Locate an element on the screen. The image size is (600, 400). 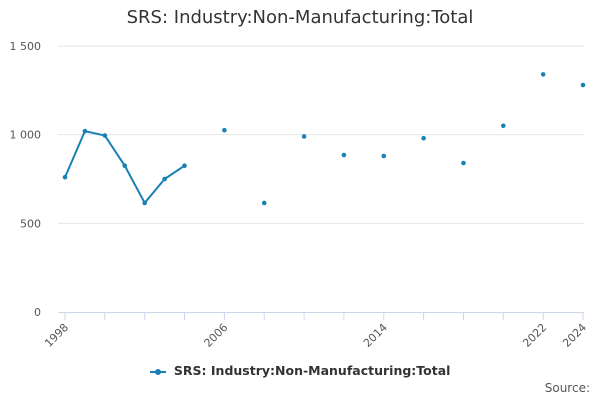
x-tick-label: 2024 is located at coordinates (574, 335).